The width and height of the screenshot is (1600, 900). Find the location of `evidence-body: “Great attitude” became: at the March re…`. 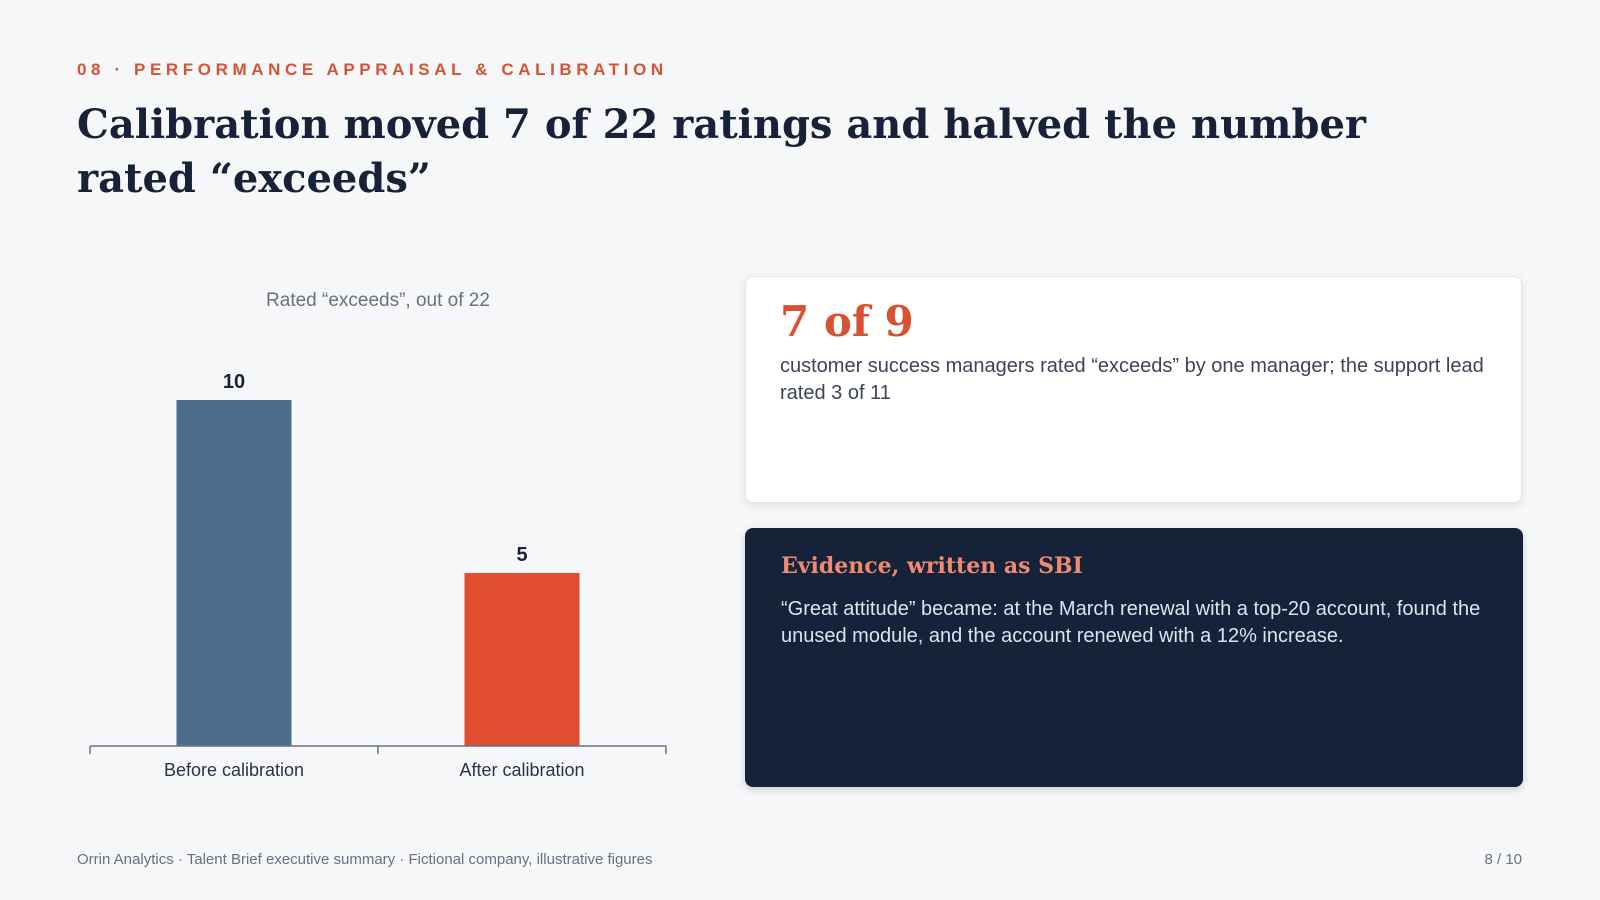

evidence-body: “Great attitude” became: at the March re… is located at coordinates (1131, 622).